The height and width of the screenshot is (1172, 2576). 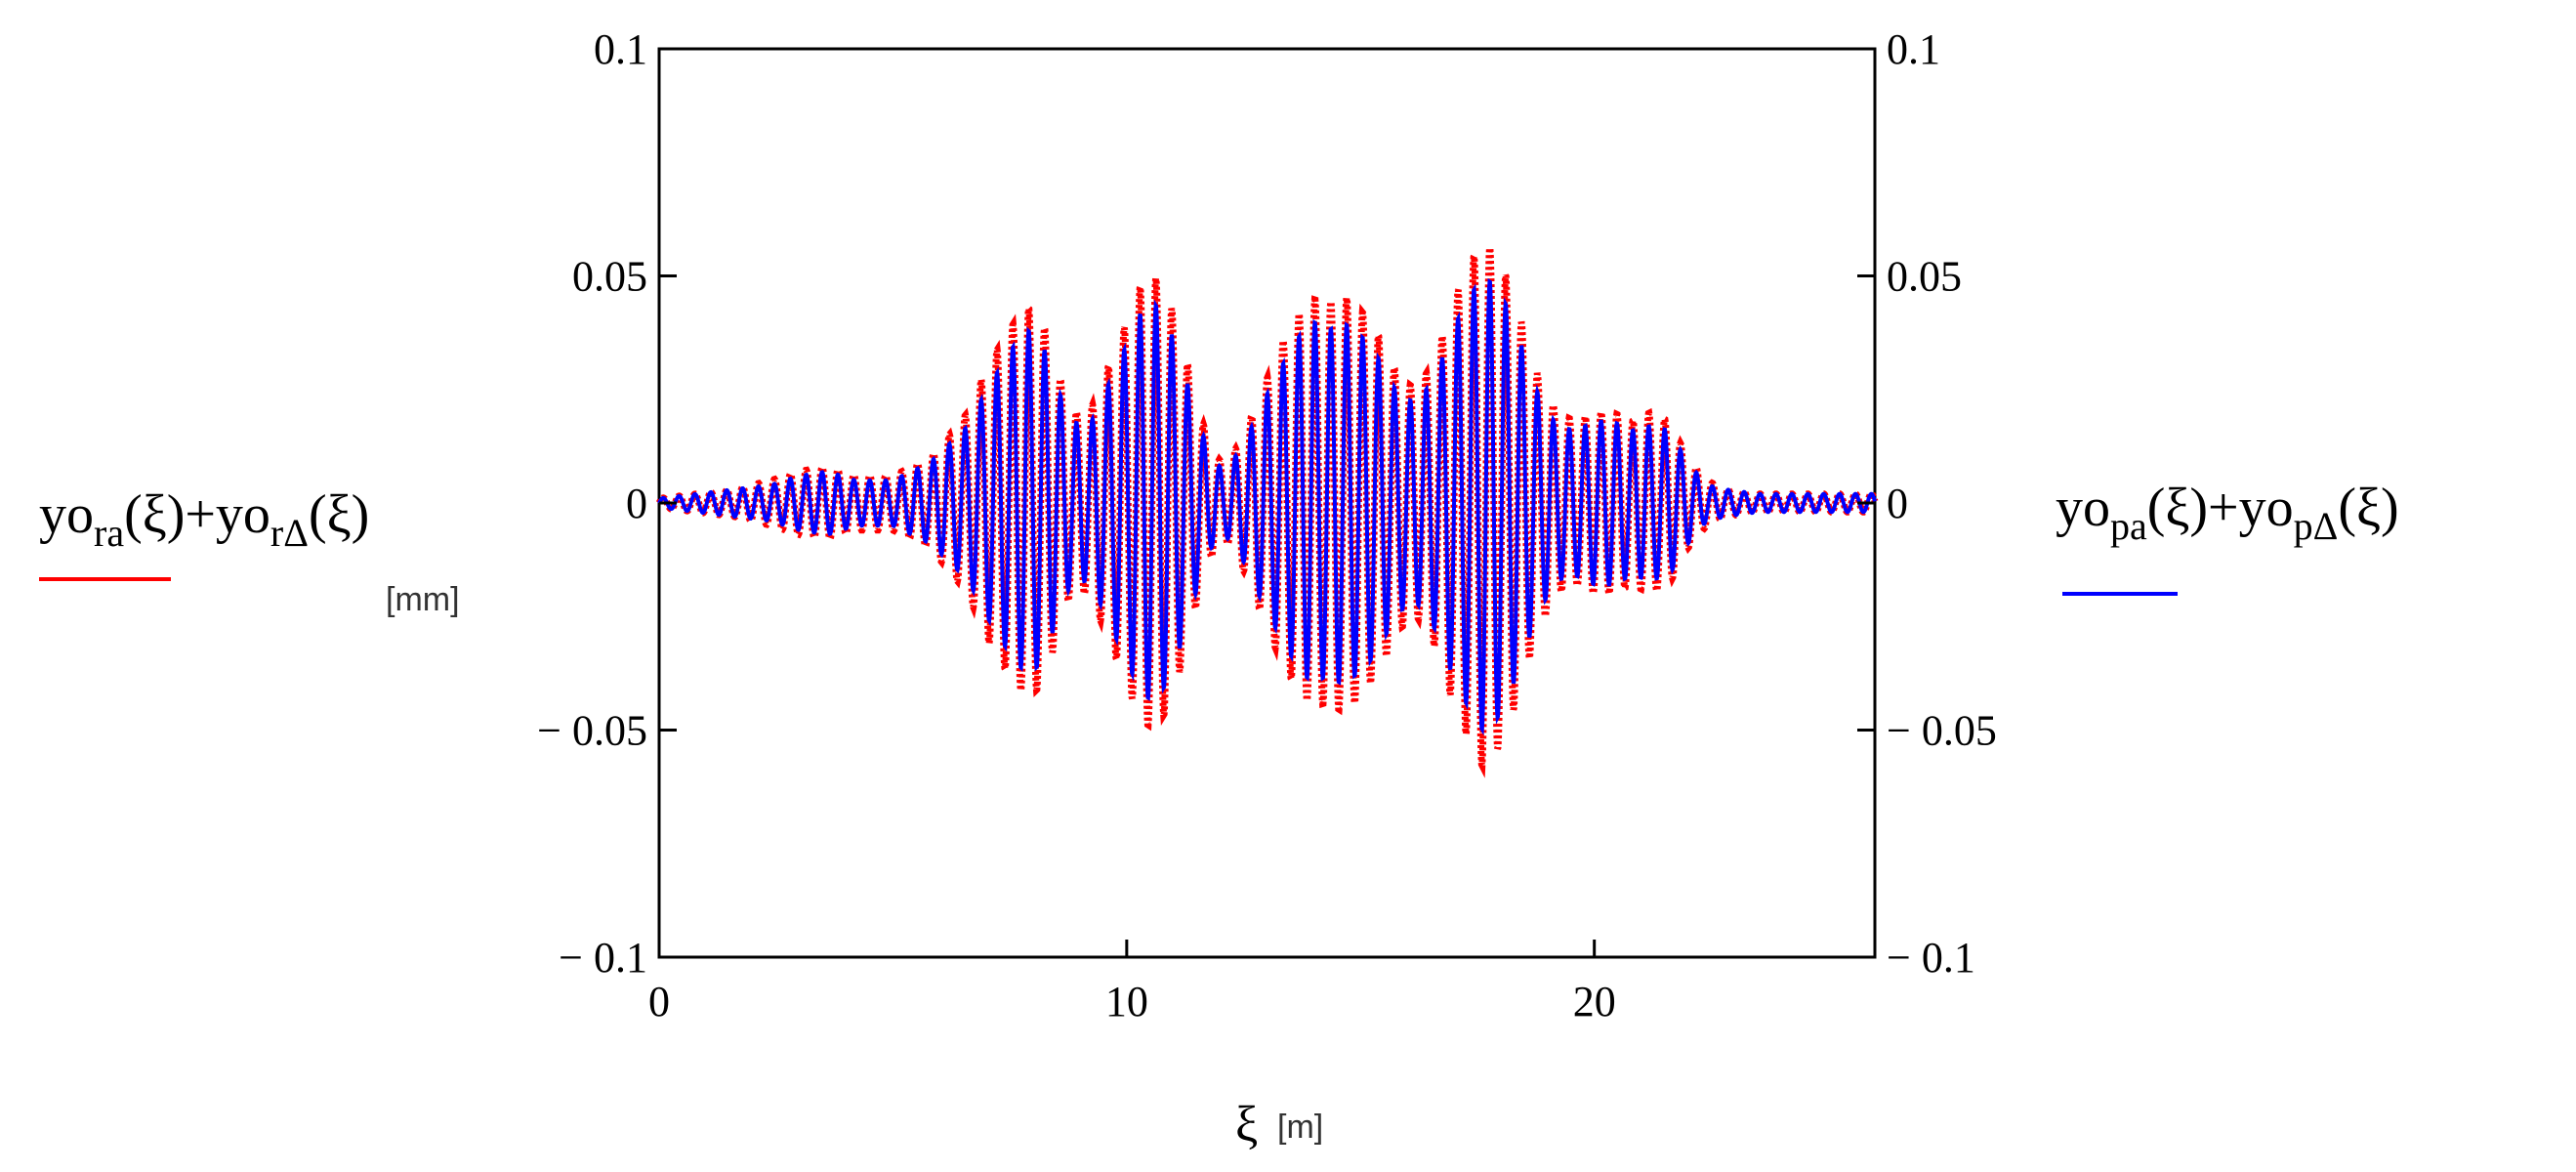 I want to click on y-tick-label-left: 0, so click(x=636, y=503).